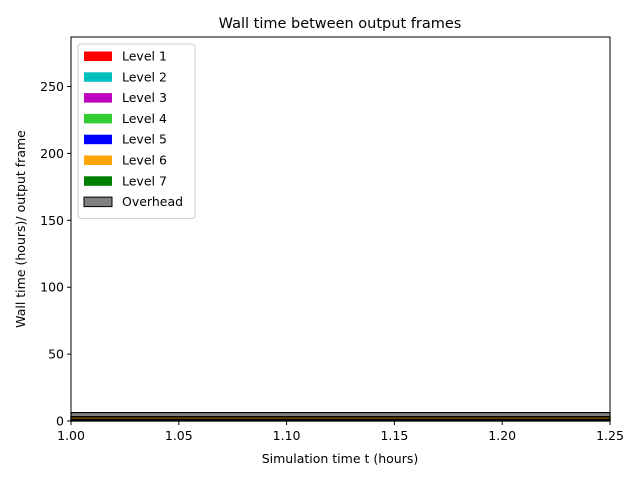 Image resolution: width=640 pixels, height=480 pixels. I want to click on x-axis-label: Simulation time t (hours), so click(340, 458).